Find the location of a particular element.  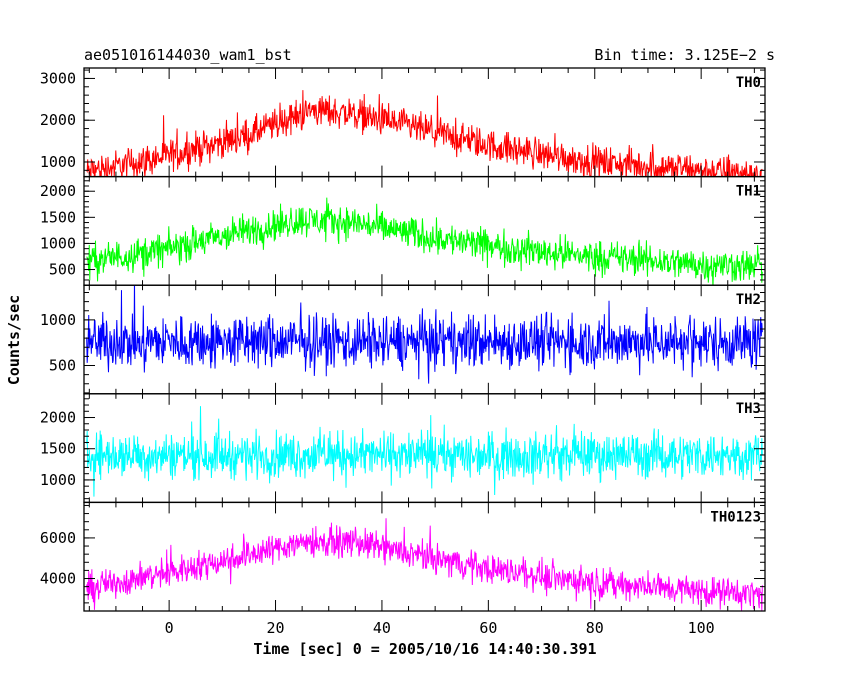

chart-title: ae051016144030_wam1_bst is located at coordinates (188, 55).